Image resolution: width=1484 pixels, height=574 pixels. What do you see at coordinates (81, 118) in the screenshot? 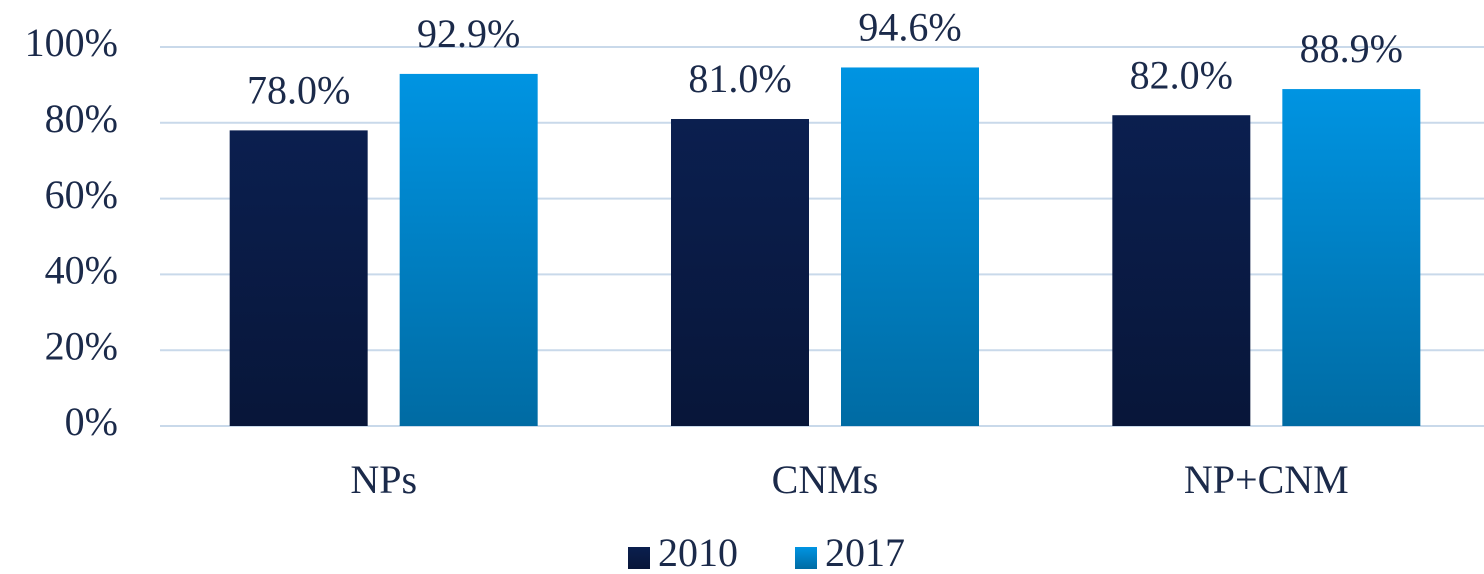
I see `y-tick-label: 80%` at bounding box center [81, 118].